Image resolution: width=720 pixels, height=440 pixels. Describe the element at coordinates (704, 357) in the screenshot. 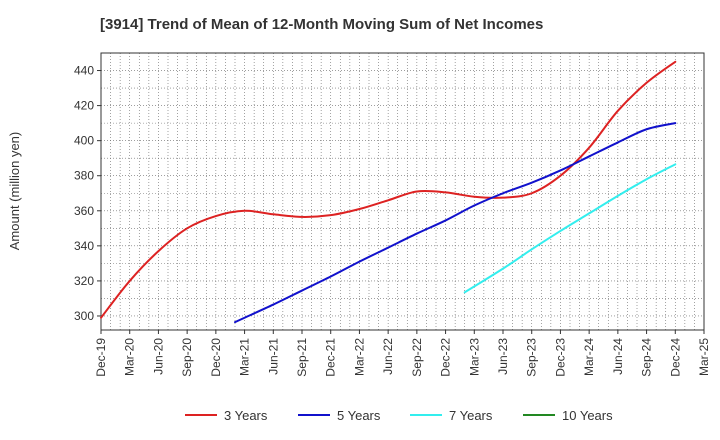

I see `x-tick-label: Mar-25` at that location.